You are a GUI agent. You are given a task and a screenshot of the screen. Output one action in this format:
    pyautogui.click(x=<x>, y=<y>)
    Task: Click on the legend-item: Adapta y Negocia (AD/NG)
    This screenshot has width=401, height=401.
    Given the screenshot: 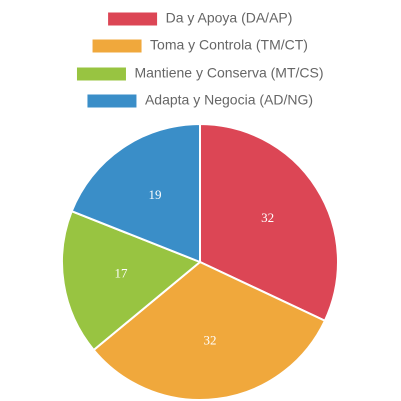 What is the action you would take?
    pyautogui.click(x=199, y=100)
    